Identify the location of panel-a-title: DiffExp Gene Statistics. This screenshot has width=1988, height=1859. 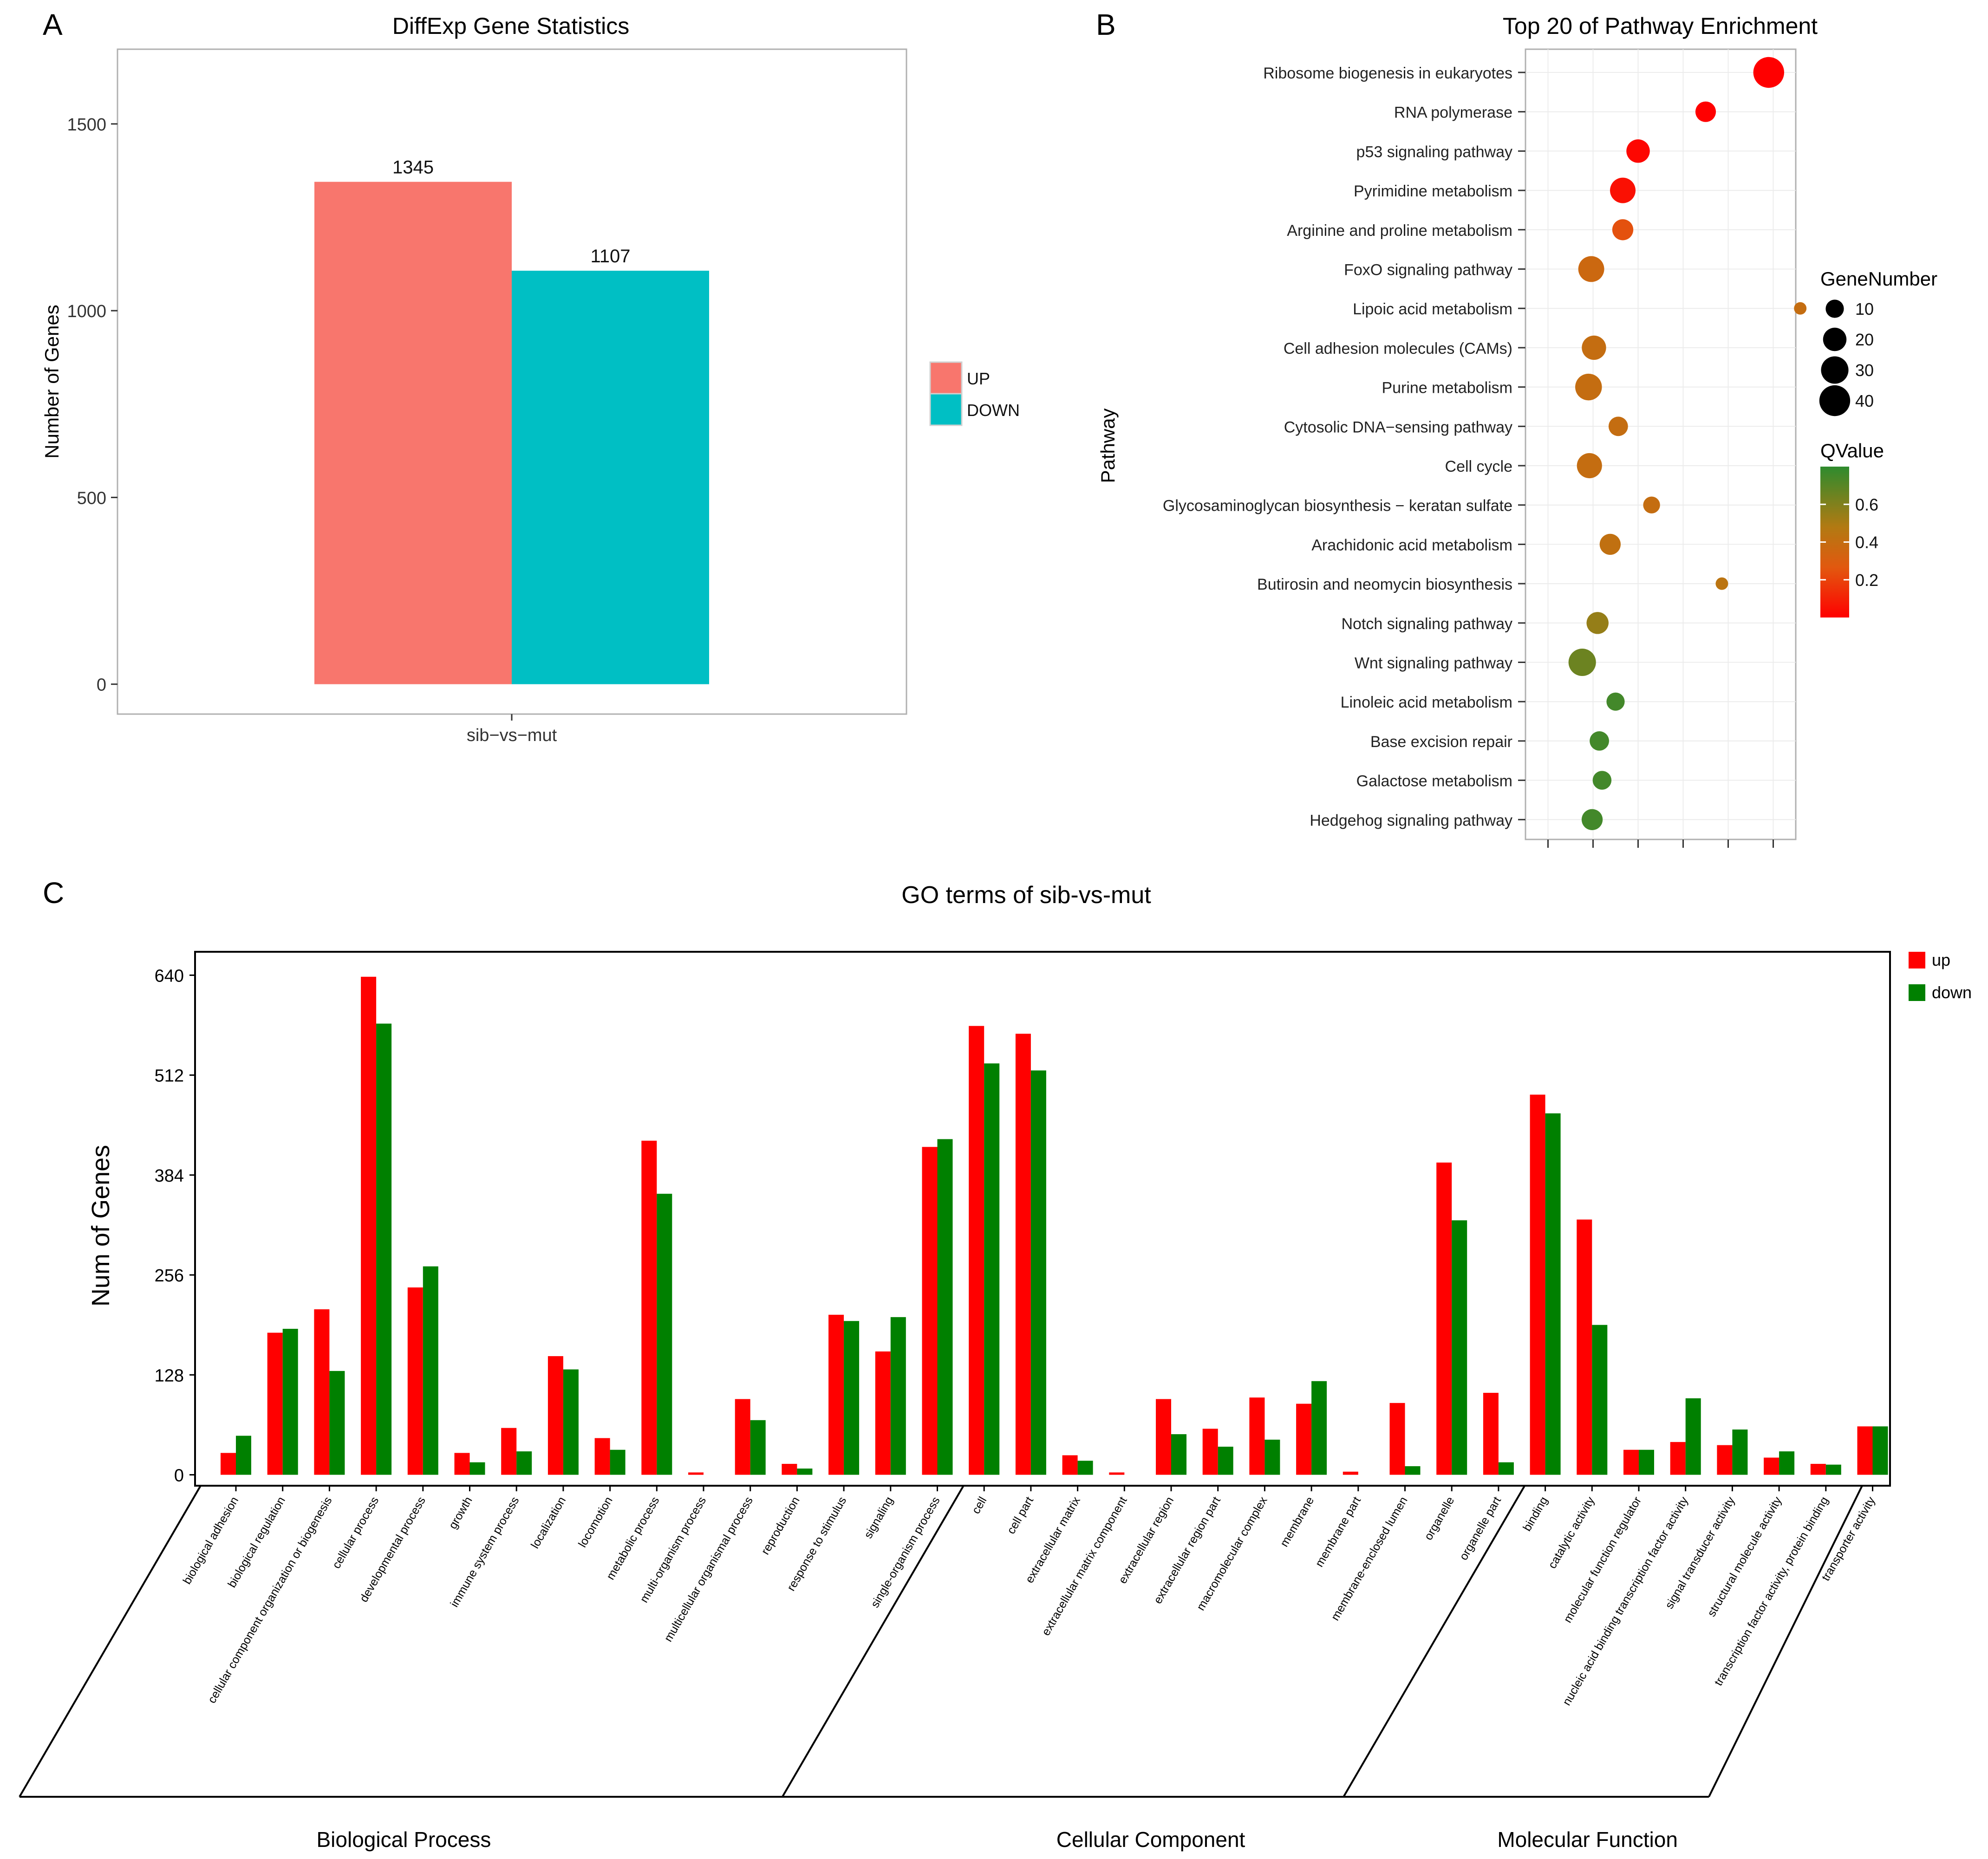
(510, 26).